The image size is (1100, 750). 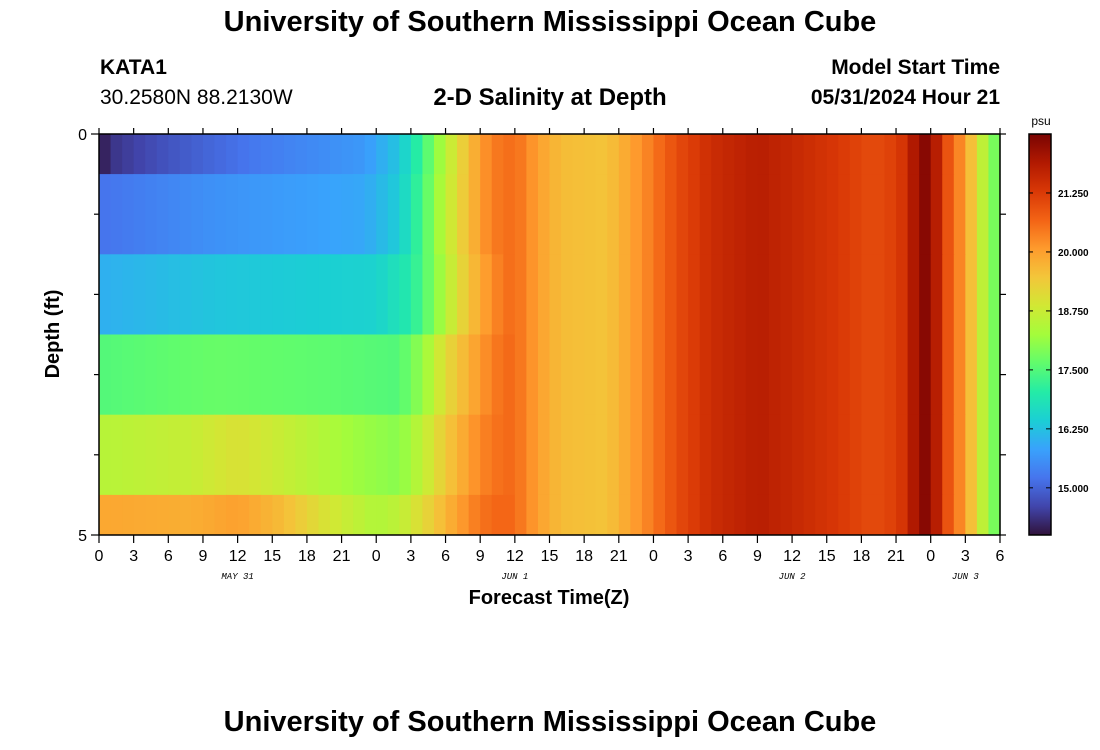 What do you see at coordinates (757, 556) in the screenshot?
I see `x-tick-label: 9` at bounding box center [757, 556].